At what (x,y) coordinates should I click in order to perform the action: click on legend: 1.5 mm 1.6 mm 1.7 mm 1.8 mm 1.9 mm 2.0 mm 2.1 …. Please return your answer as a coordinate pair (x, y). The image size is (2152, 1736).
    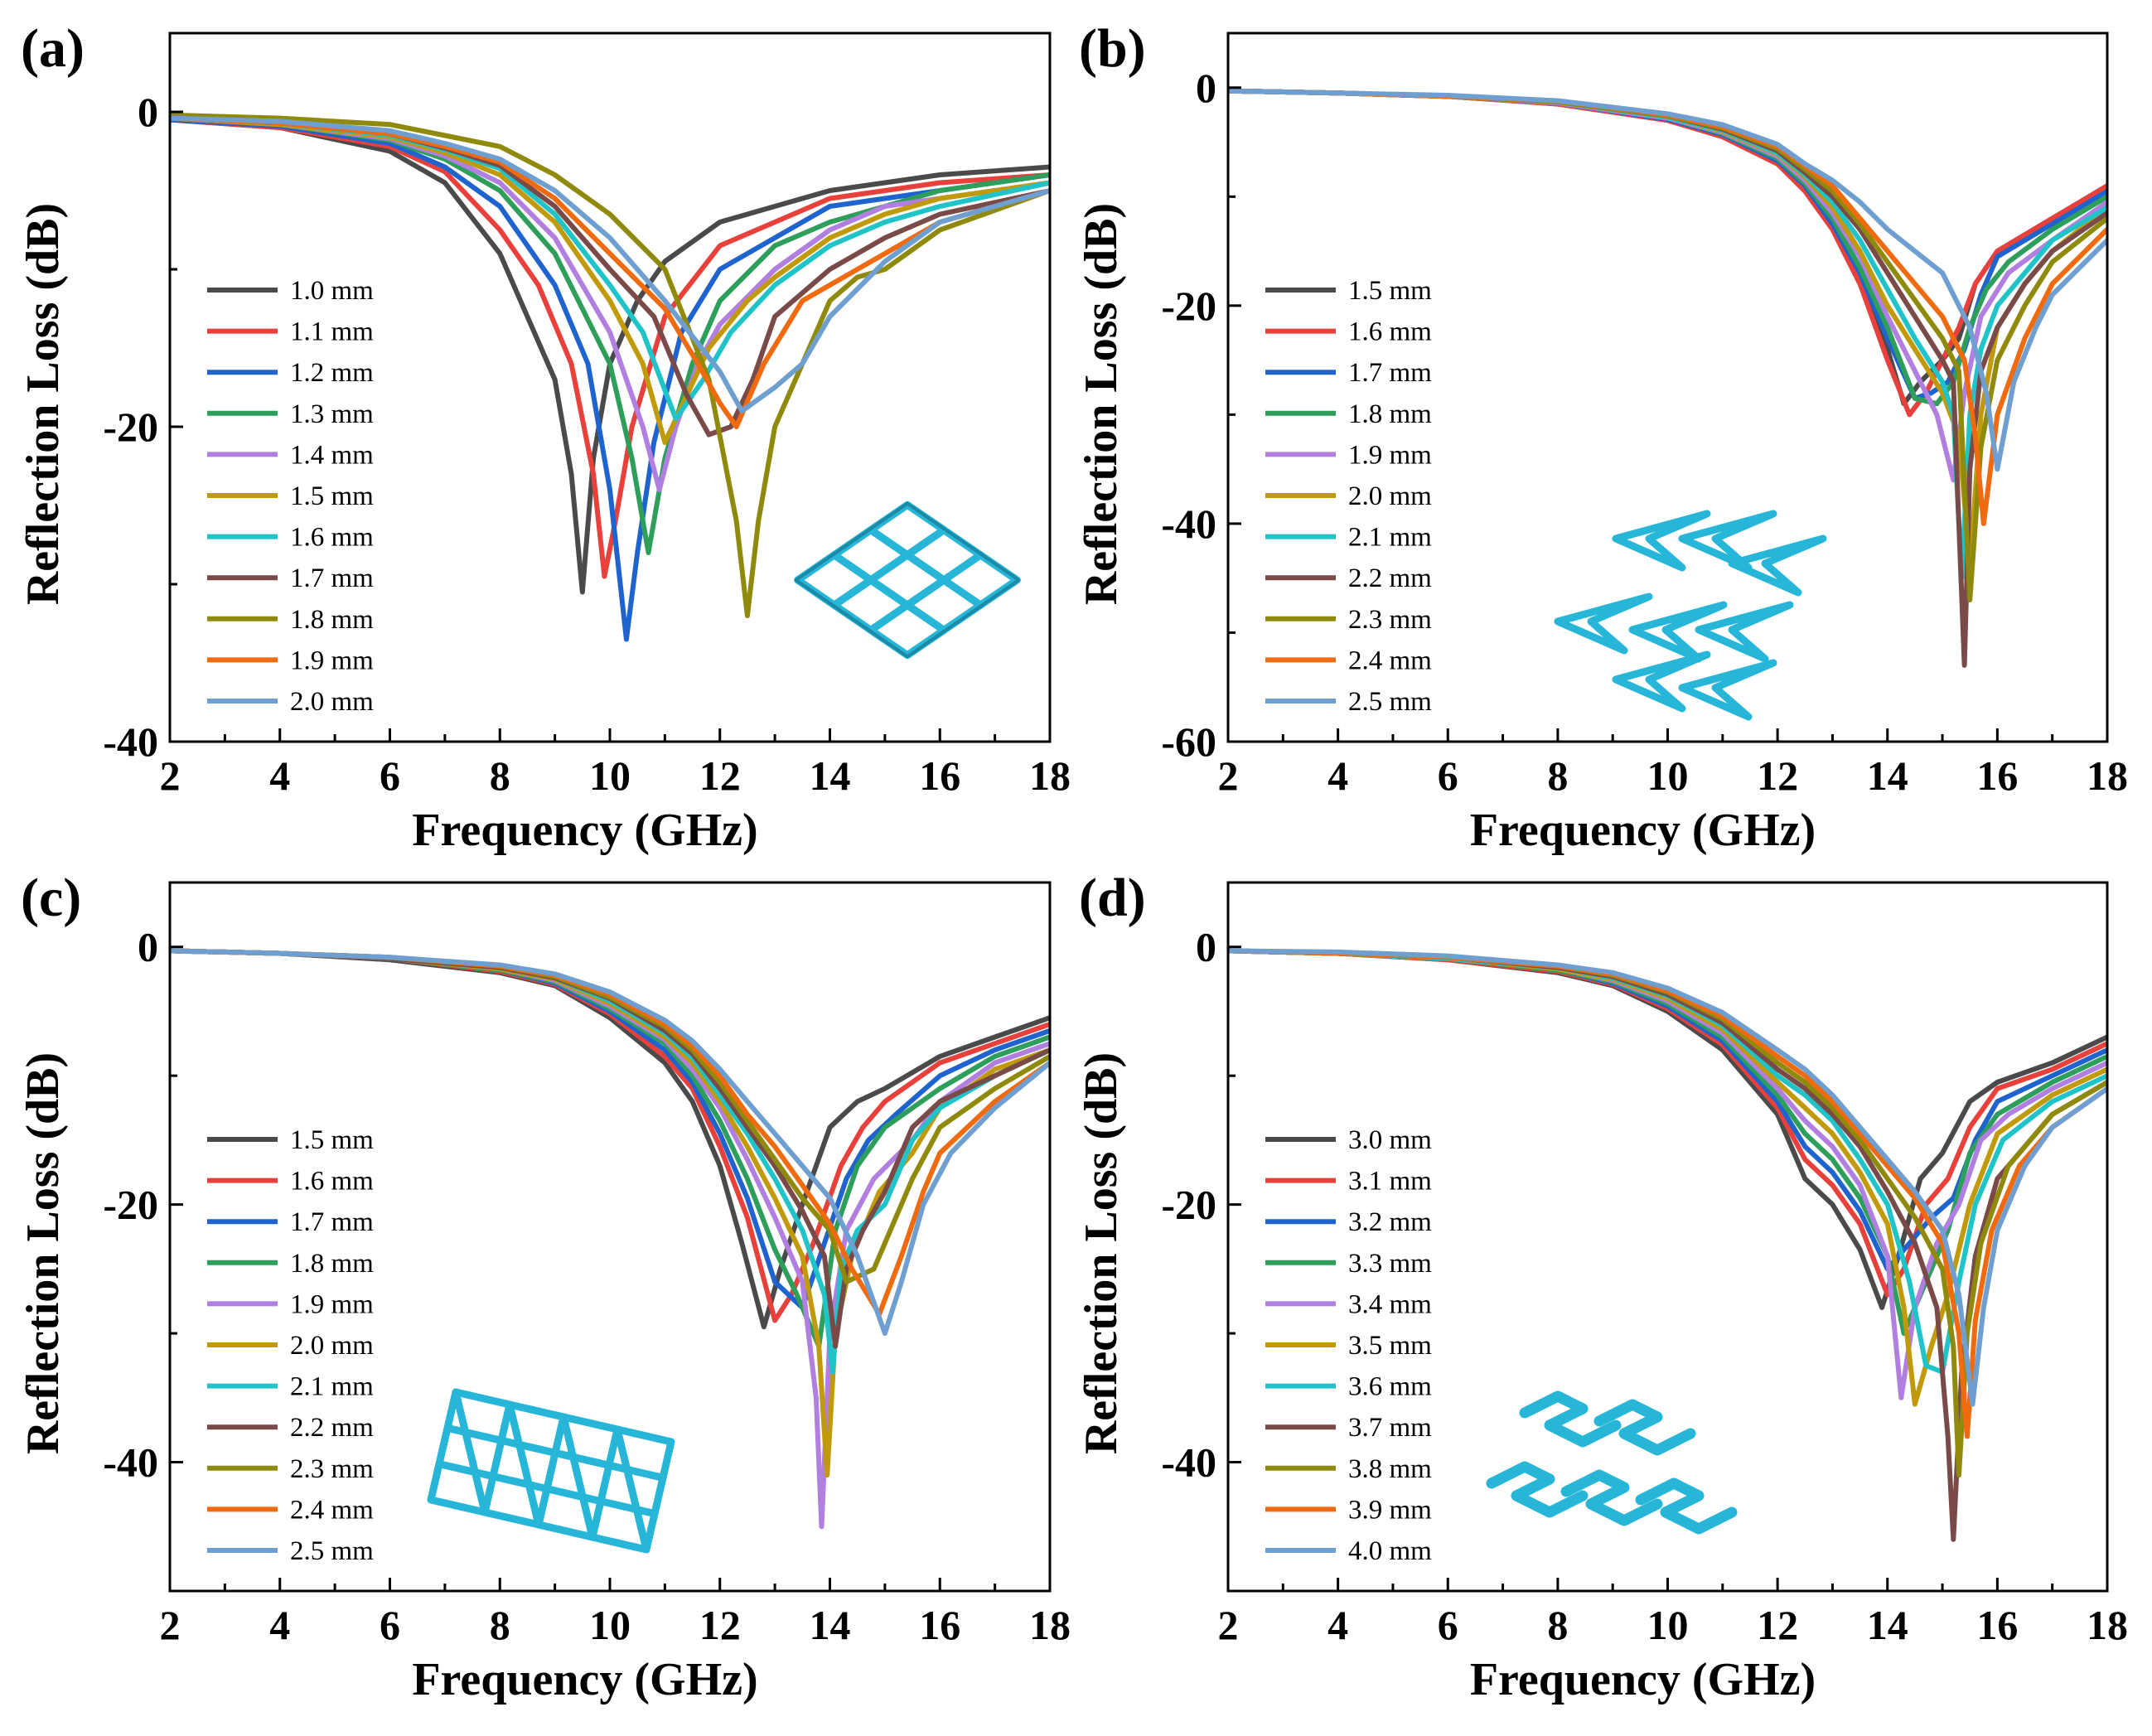
    Looking at the image, I should click on (1349, 496).